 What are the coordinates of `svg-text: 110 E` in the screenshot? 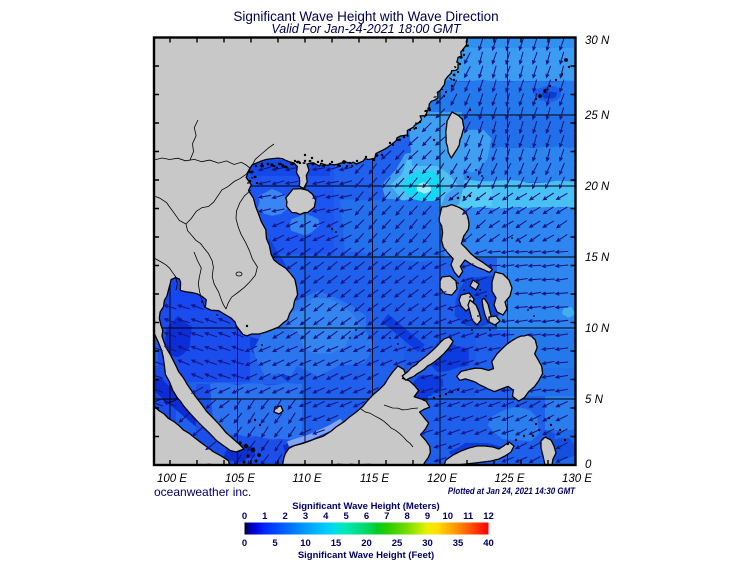 It's located at (307, 479).